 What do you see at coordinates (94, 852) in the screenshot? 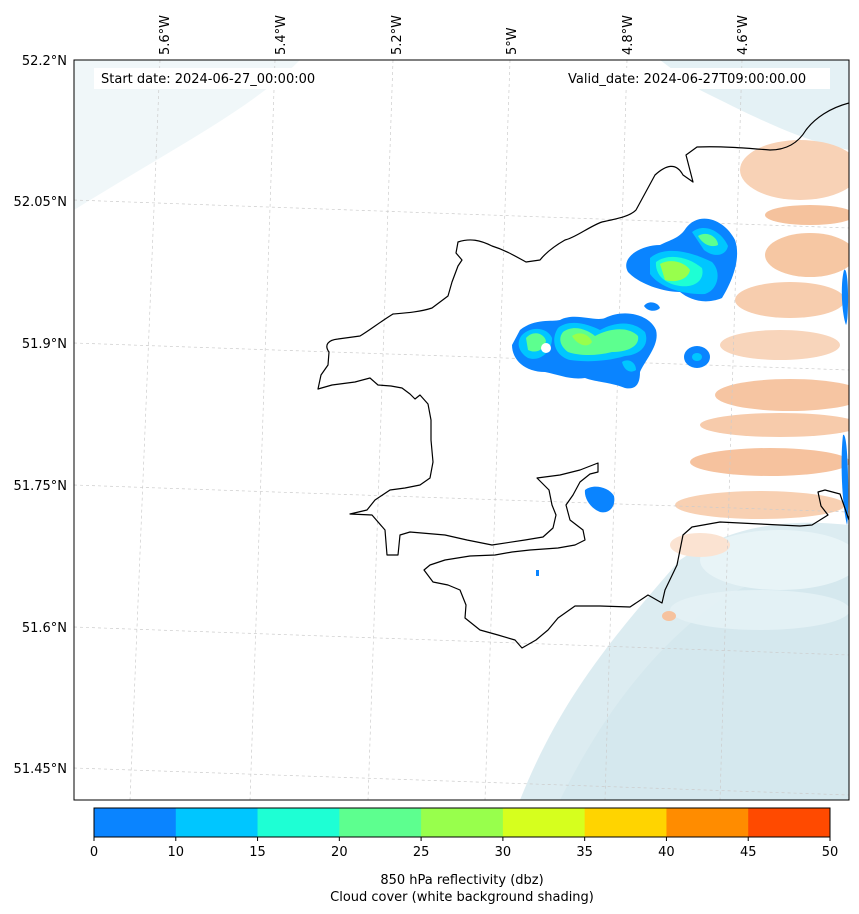
I see `colorbar-tick-label: 0` at bounding box center [94, 852].